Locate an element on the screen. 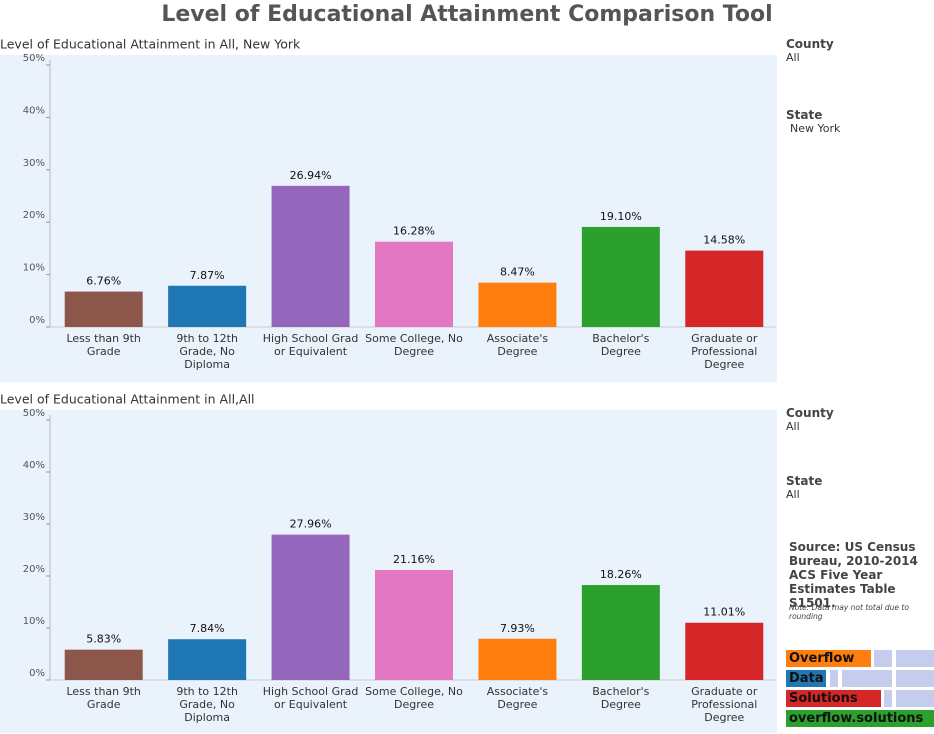 This screenshot has width=934, height=734. value-label: 27.96% is located at coordinates (311, 524).